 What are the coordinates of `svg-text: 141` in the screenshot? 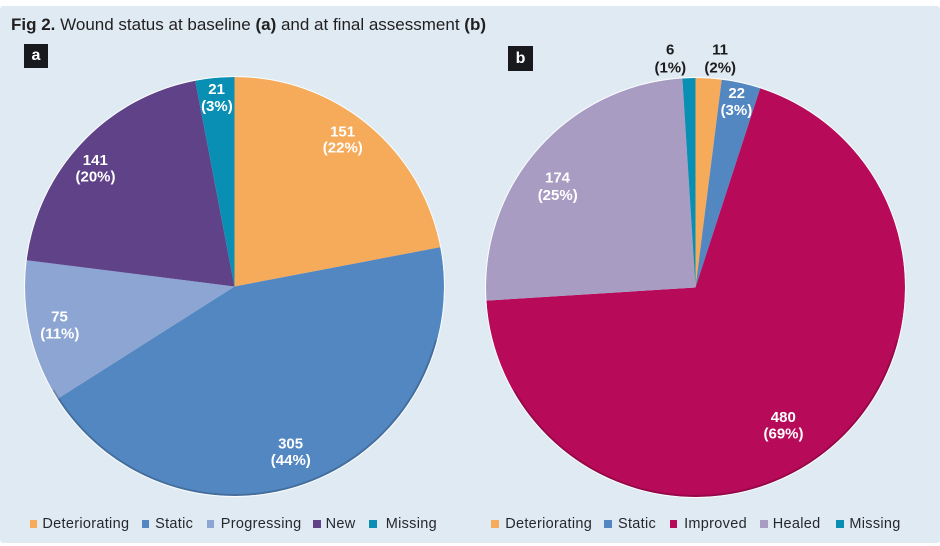 It's located at (95, 160).